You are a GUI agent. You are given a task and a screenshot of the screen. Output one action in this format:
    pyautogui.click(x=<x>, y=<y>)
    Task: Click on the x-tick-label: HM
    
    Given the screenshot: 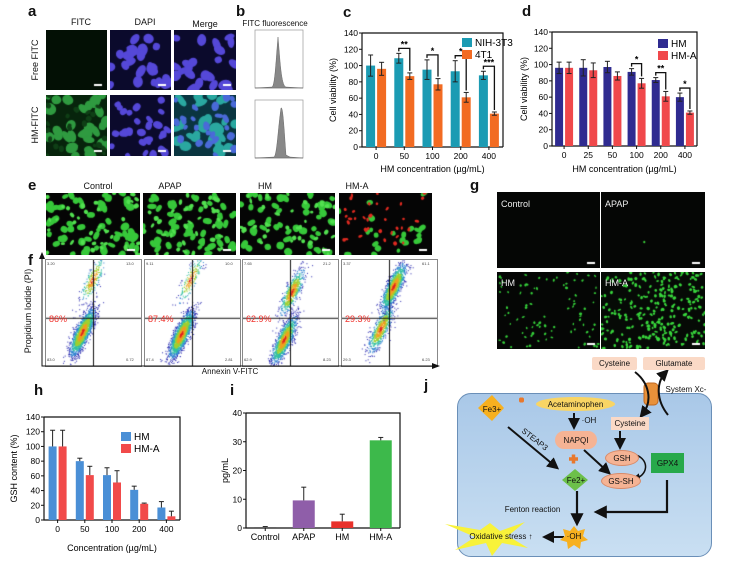 What is the action you would take?
    pyautogui.click(x=342, y=537)
    